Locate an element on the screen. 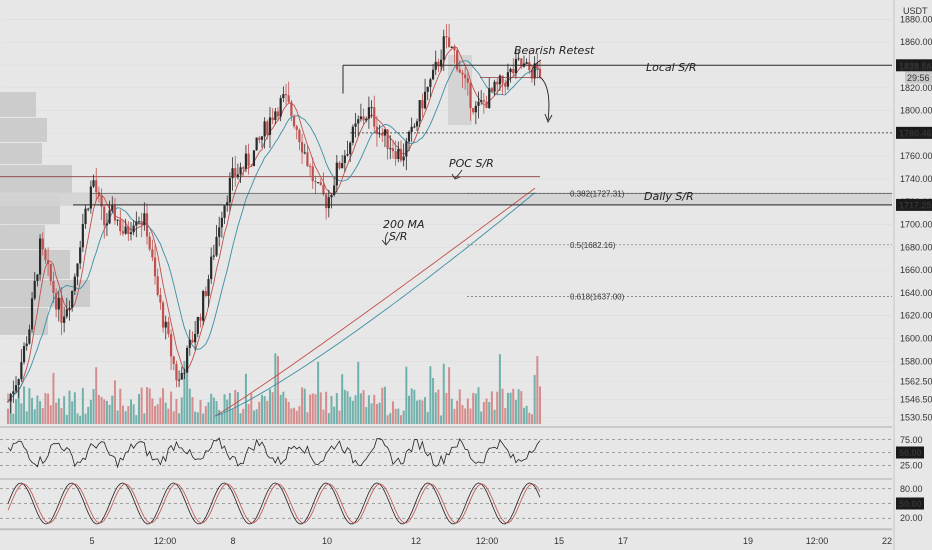  poc-sr-label: POC S/R is located at coordinates (471, 163).